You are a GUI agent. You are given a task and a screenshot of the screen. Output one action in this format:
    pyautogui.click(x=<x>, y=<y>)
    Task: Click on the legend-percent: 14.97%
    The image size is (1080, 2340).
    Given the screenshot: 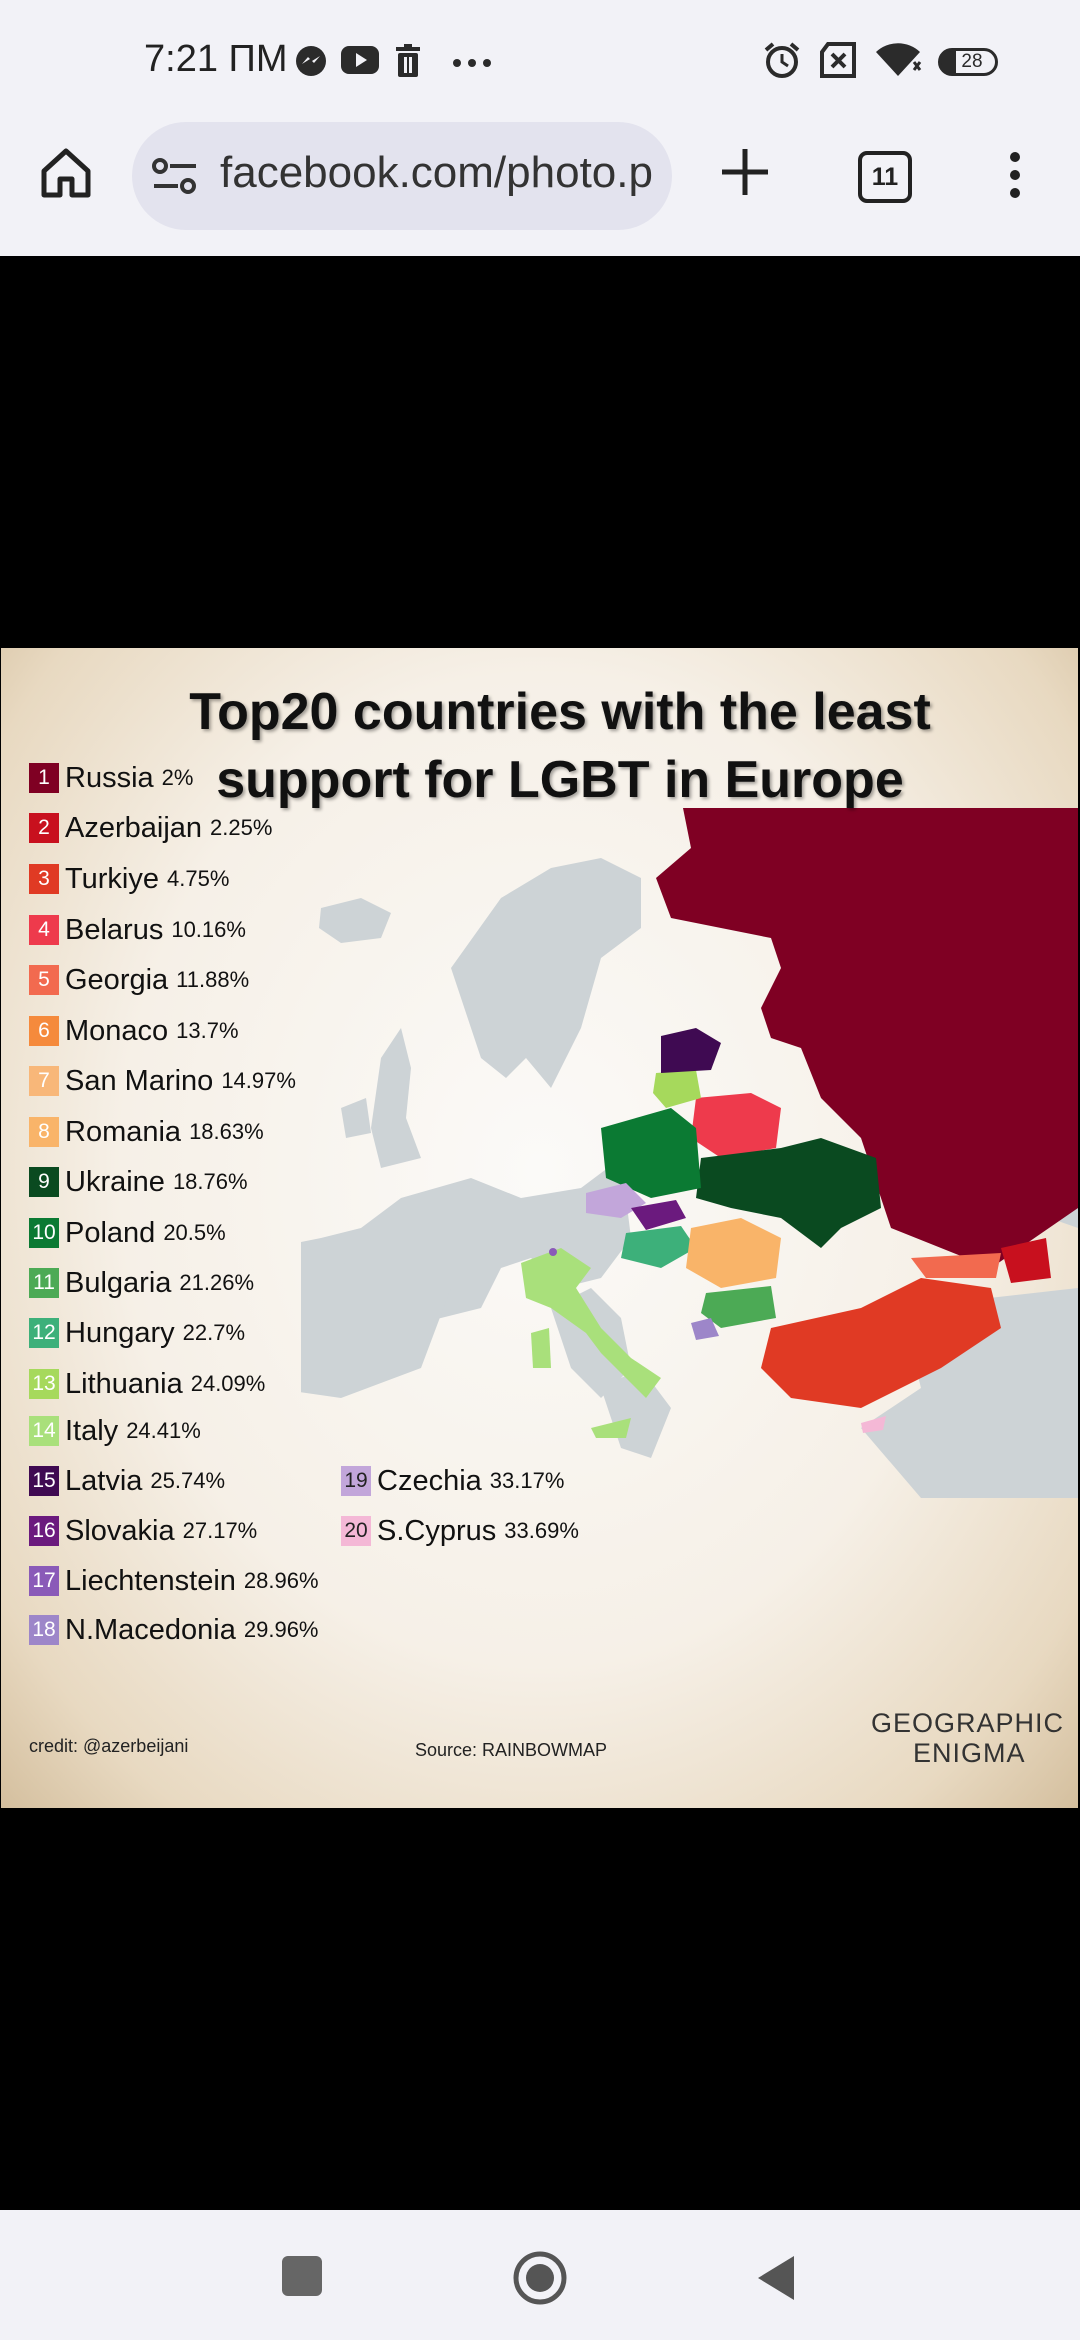 What is the action you would take?
    pyautogui.click(x=258, y=1080)
    